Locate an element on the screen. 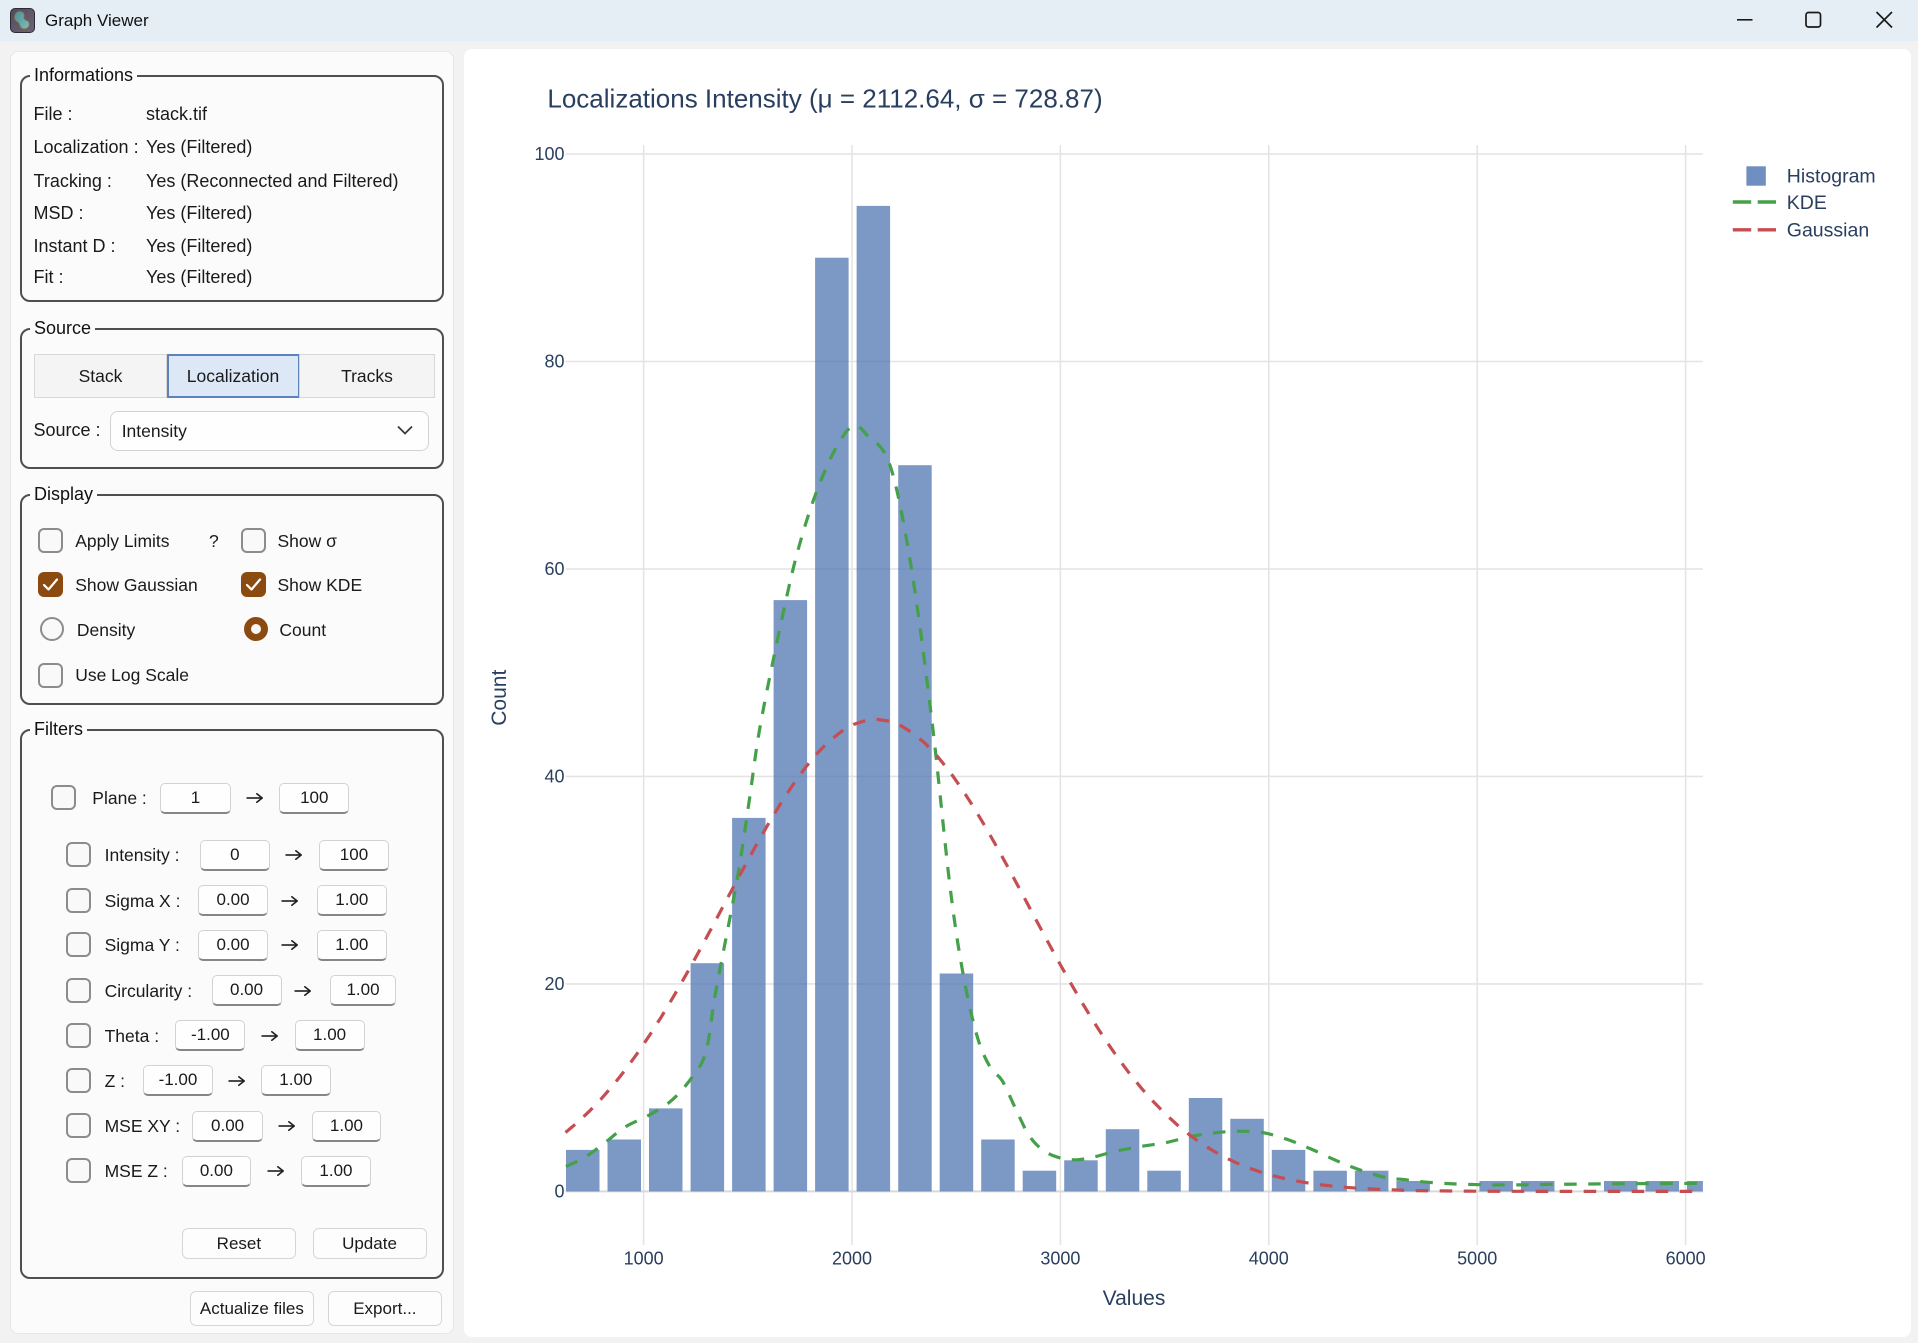 The height and width of the screenshot is (1343, 1918). svg-text: Values is located at coordinates (1134, 1298).